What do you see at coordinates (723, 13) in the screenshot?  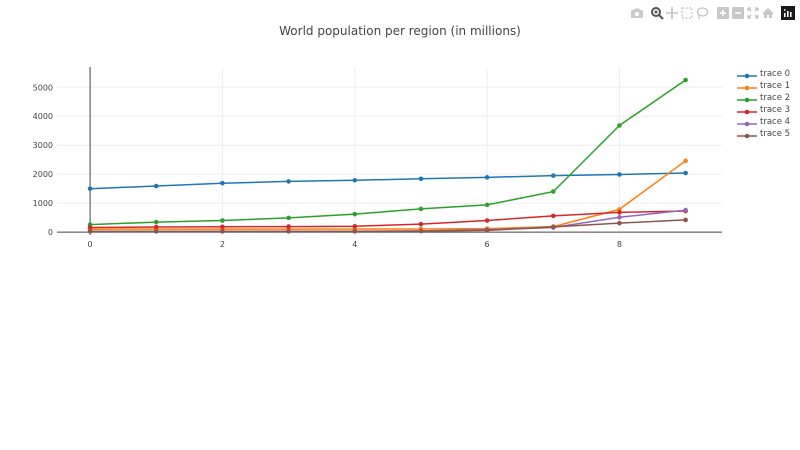 I see `zoom-in-icon` at bounding box center [723, 13].